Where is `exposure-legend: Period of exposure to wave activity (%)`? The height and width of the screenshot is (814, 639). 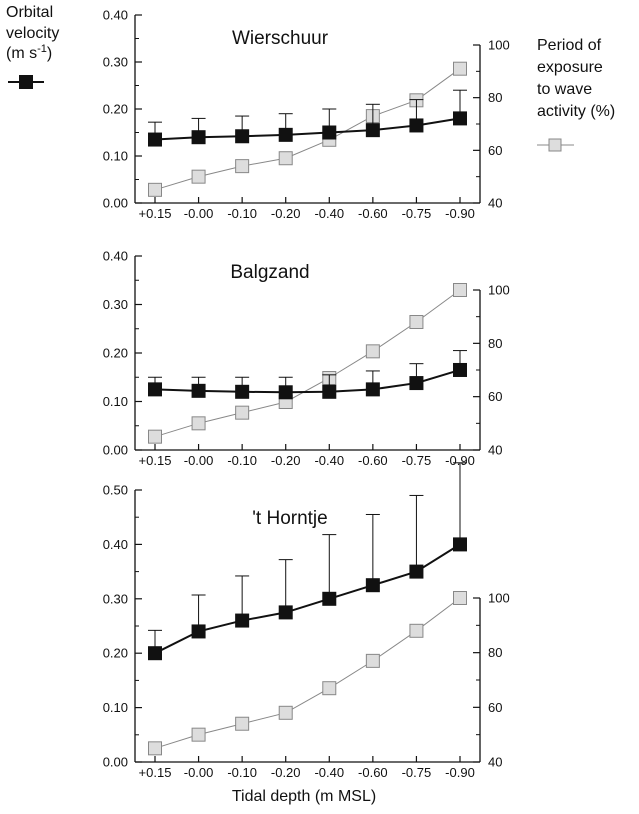
exposure-legend: Period of exposure to wave activity (%) is located at coordinates (576, 94).